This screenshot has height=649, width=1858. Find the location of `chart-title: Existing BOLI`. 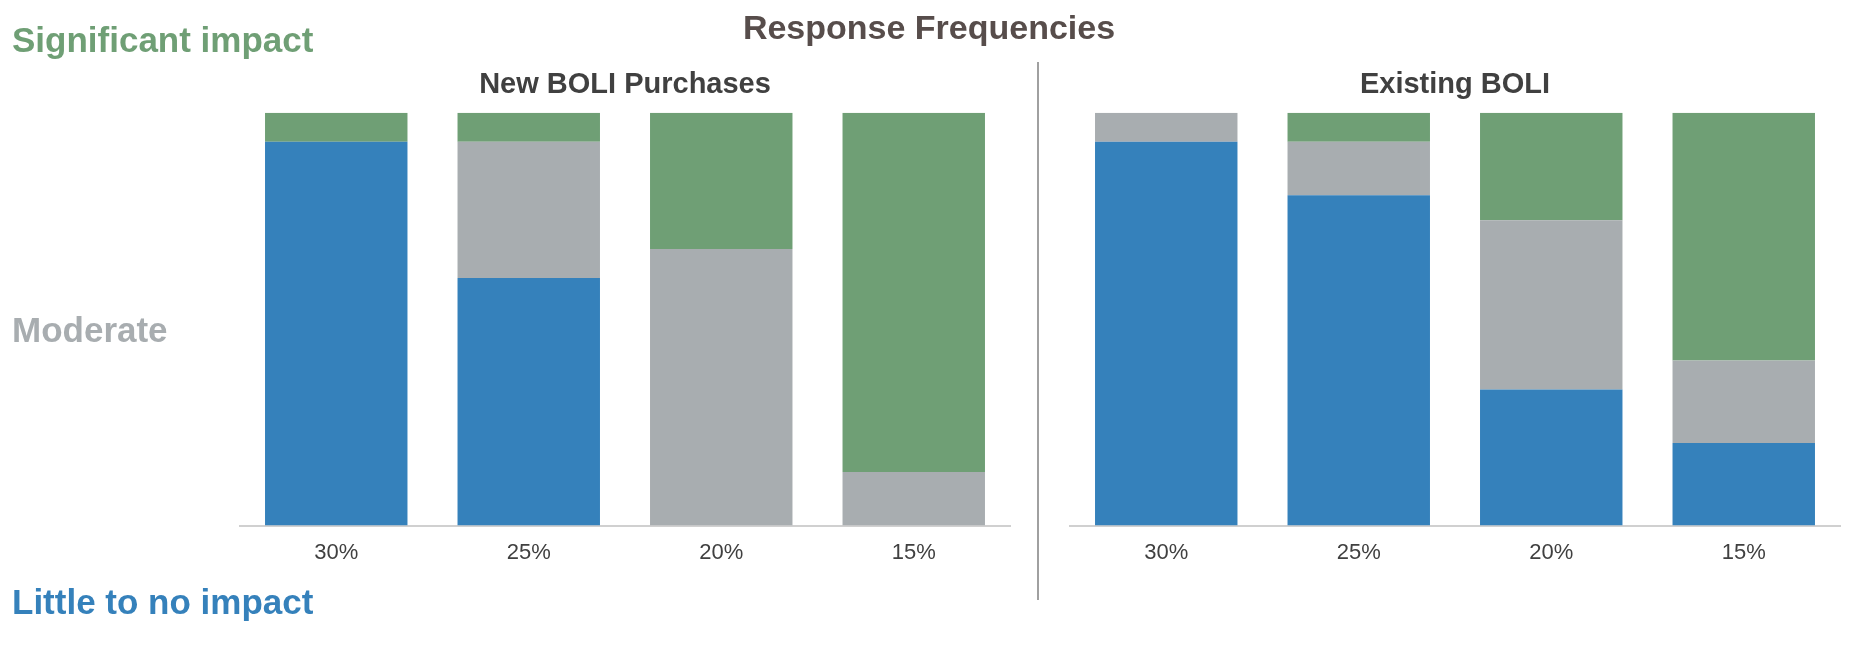

chart-title: Existing BOLI is located at coordinates (1455, 83).